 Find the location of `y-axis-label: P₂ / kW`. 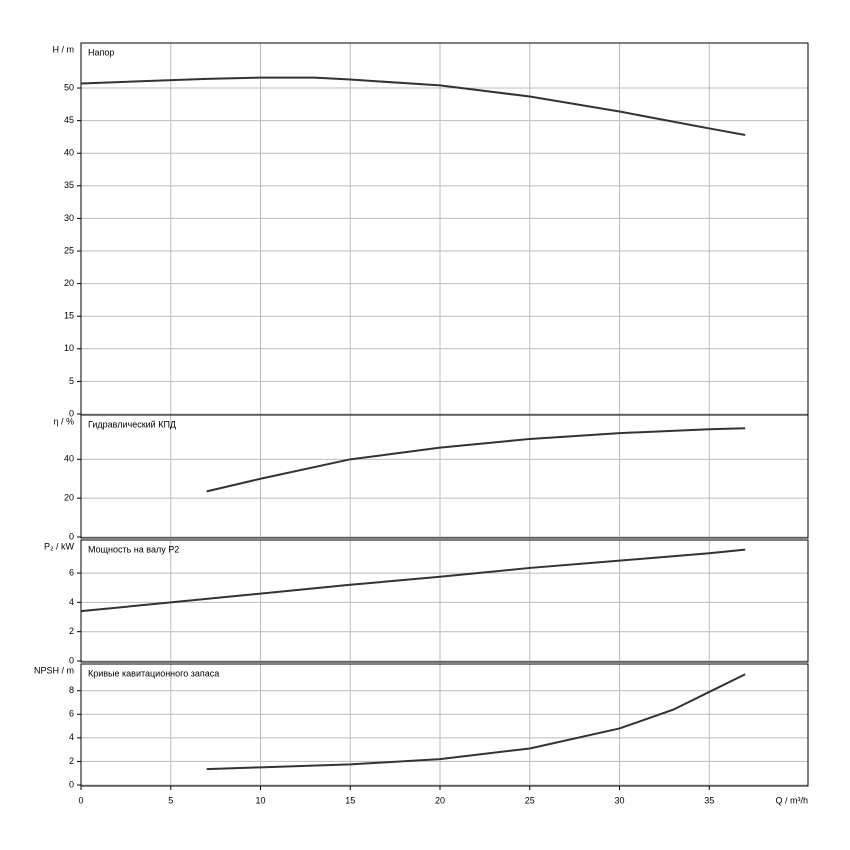

y-axis-label: P₂ / kW is located at coordinates (59, 546).